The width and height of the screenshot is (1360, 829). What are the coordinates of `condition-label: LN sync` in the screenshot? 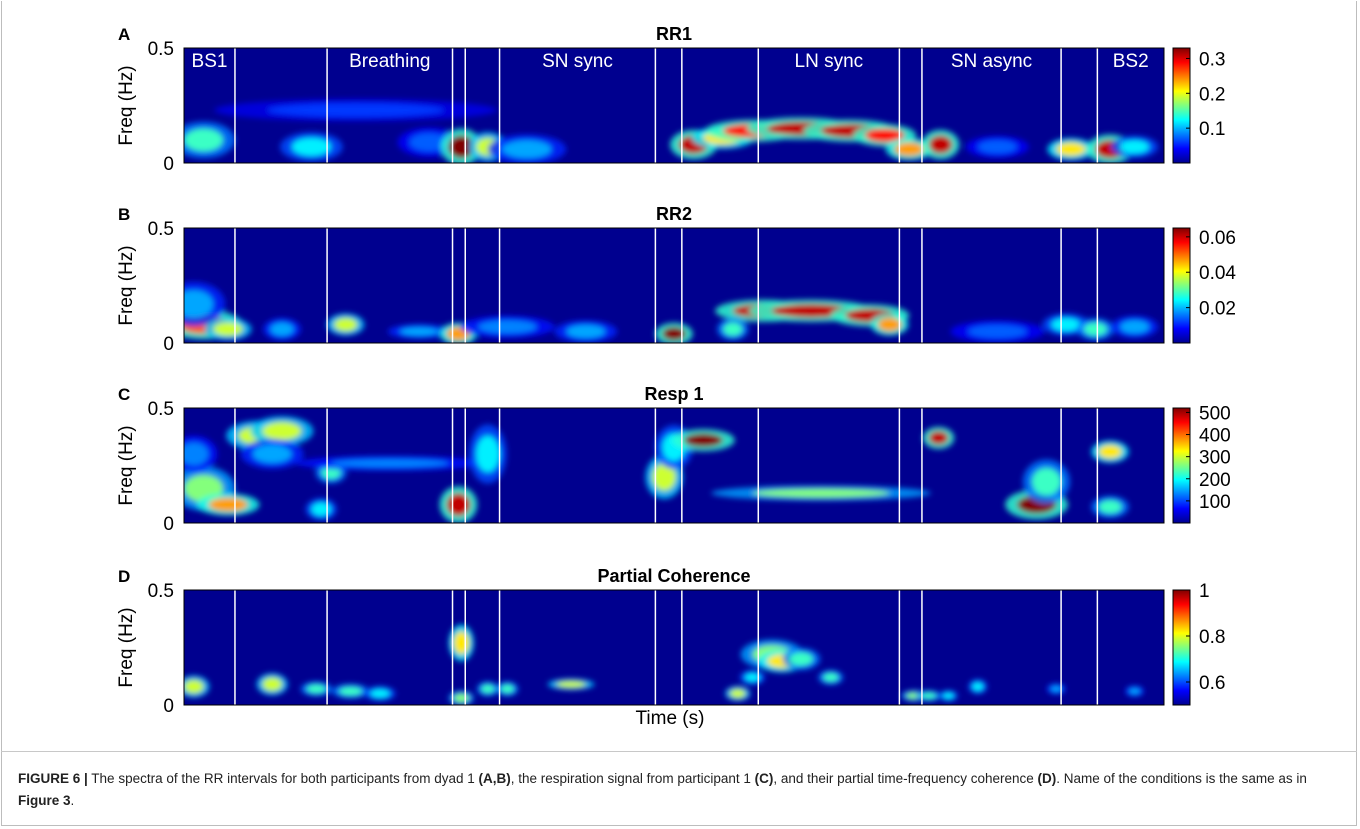 It's located at (829, 61).